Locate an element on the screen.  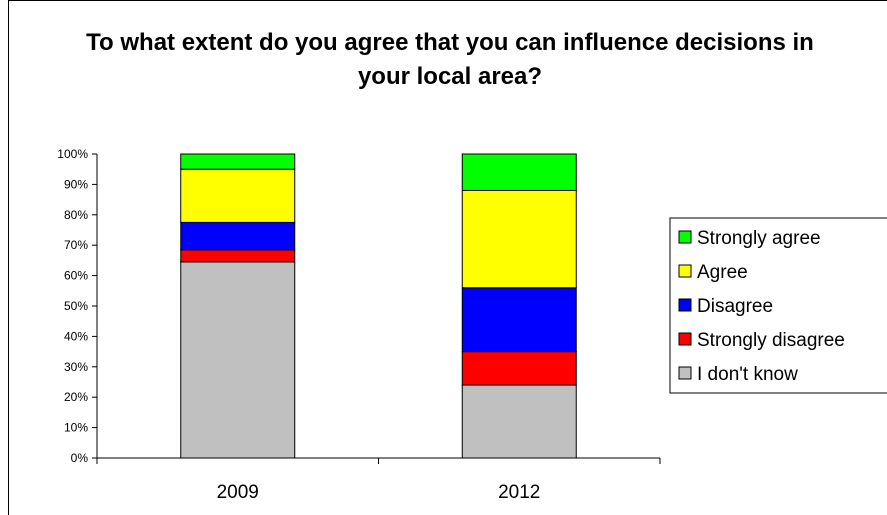
legend-box is located at coordinates (778, 305).